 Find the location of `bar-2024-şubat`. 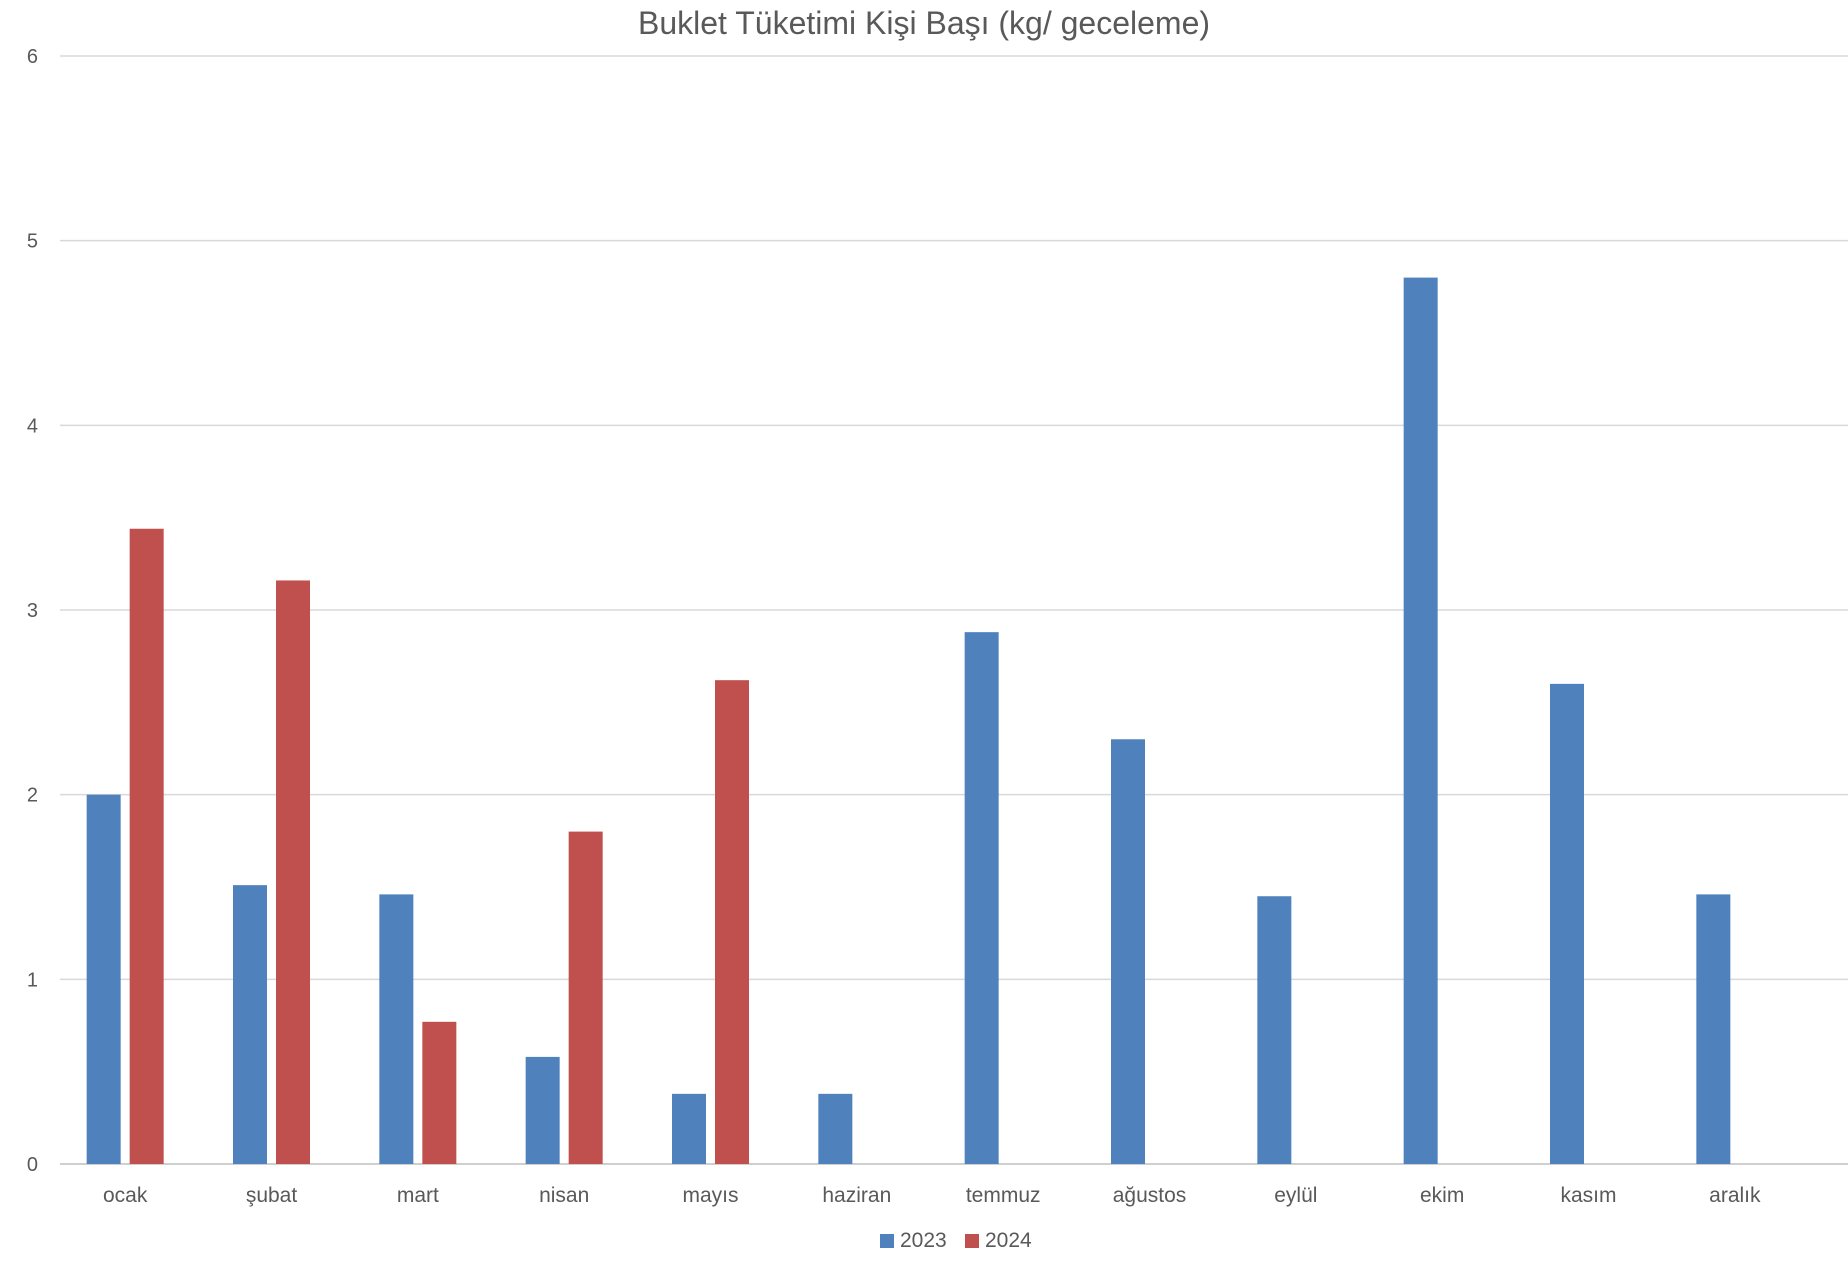

bar-2024-şubat is located at coordinates (293, 872).